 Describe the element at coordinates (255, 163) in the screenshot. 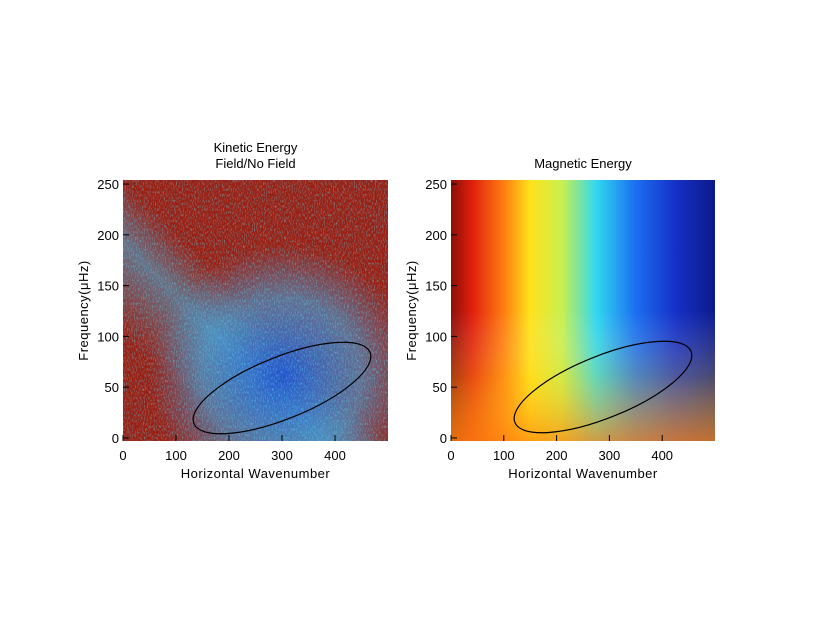

I see `chart-title: Field/No Field` at that location.